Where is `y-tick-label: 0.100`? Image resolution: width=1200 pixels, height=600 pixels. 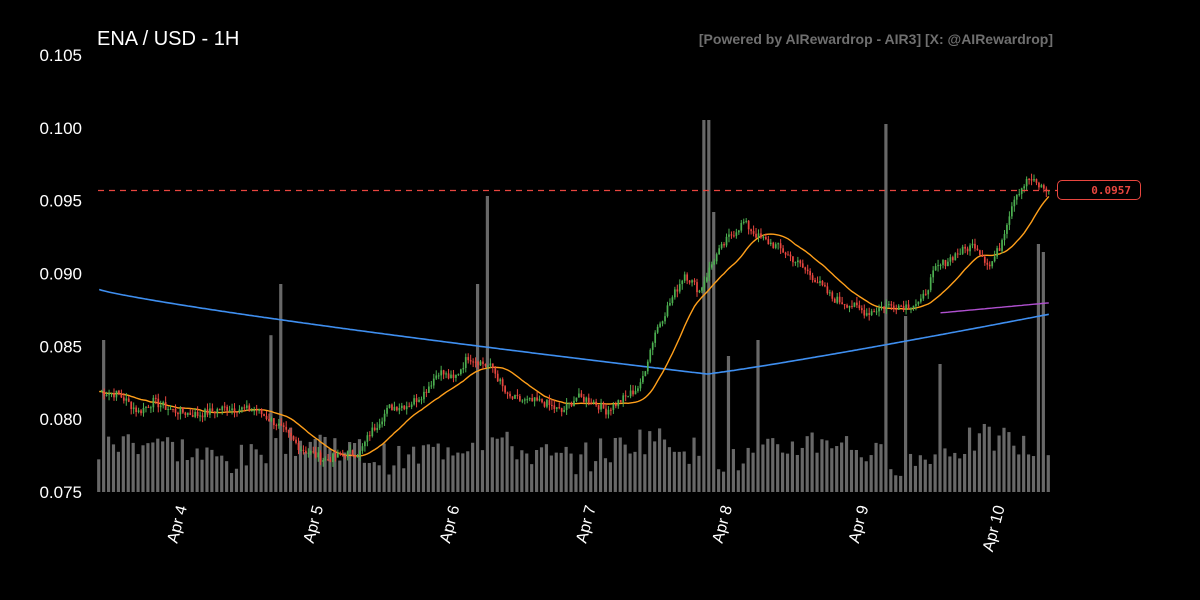 y-tick-label: 0.100 is located at coordinates (60, 128).